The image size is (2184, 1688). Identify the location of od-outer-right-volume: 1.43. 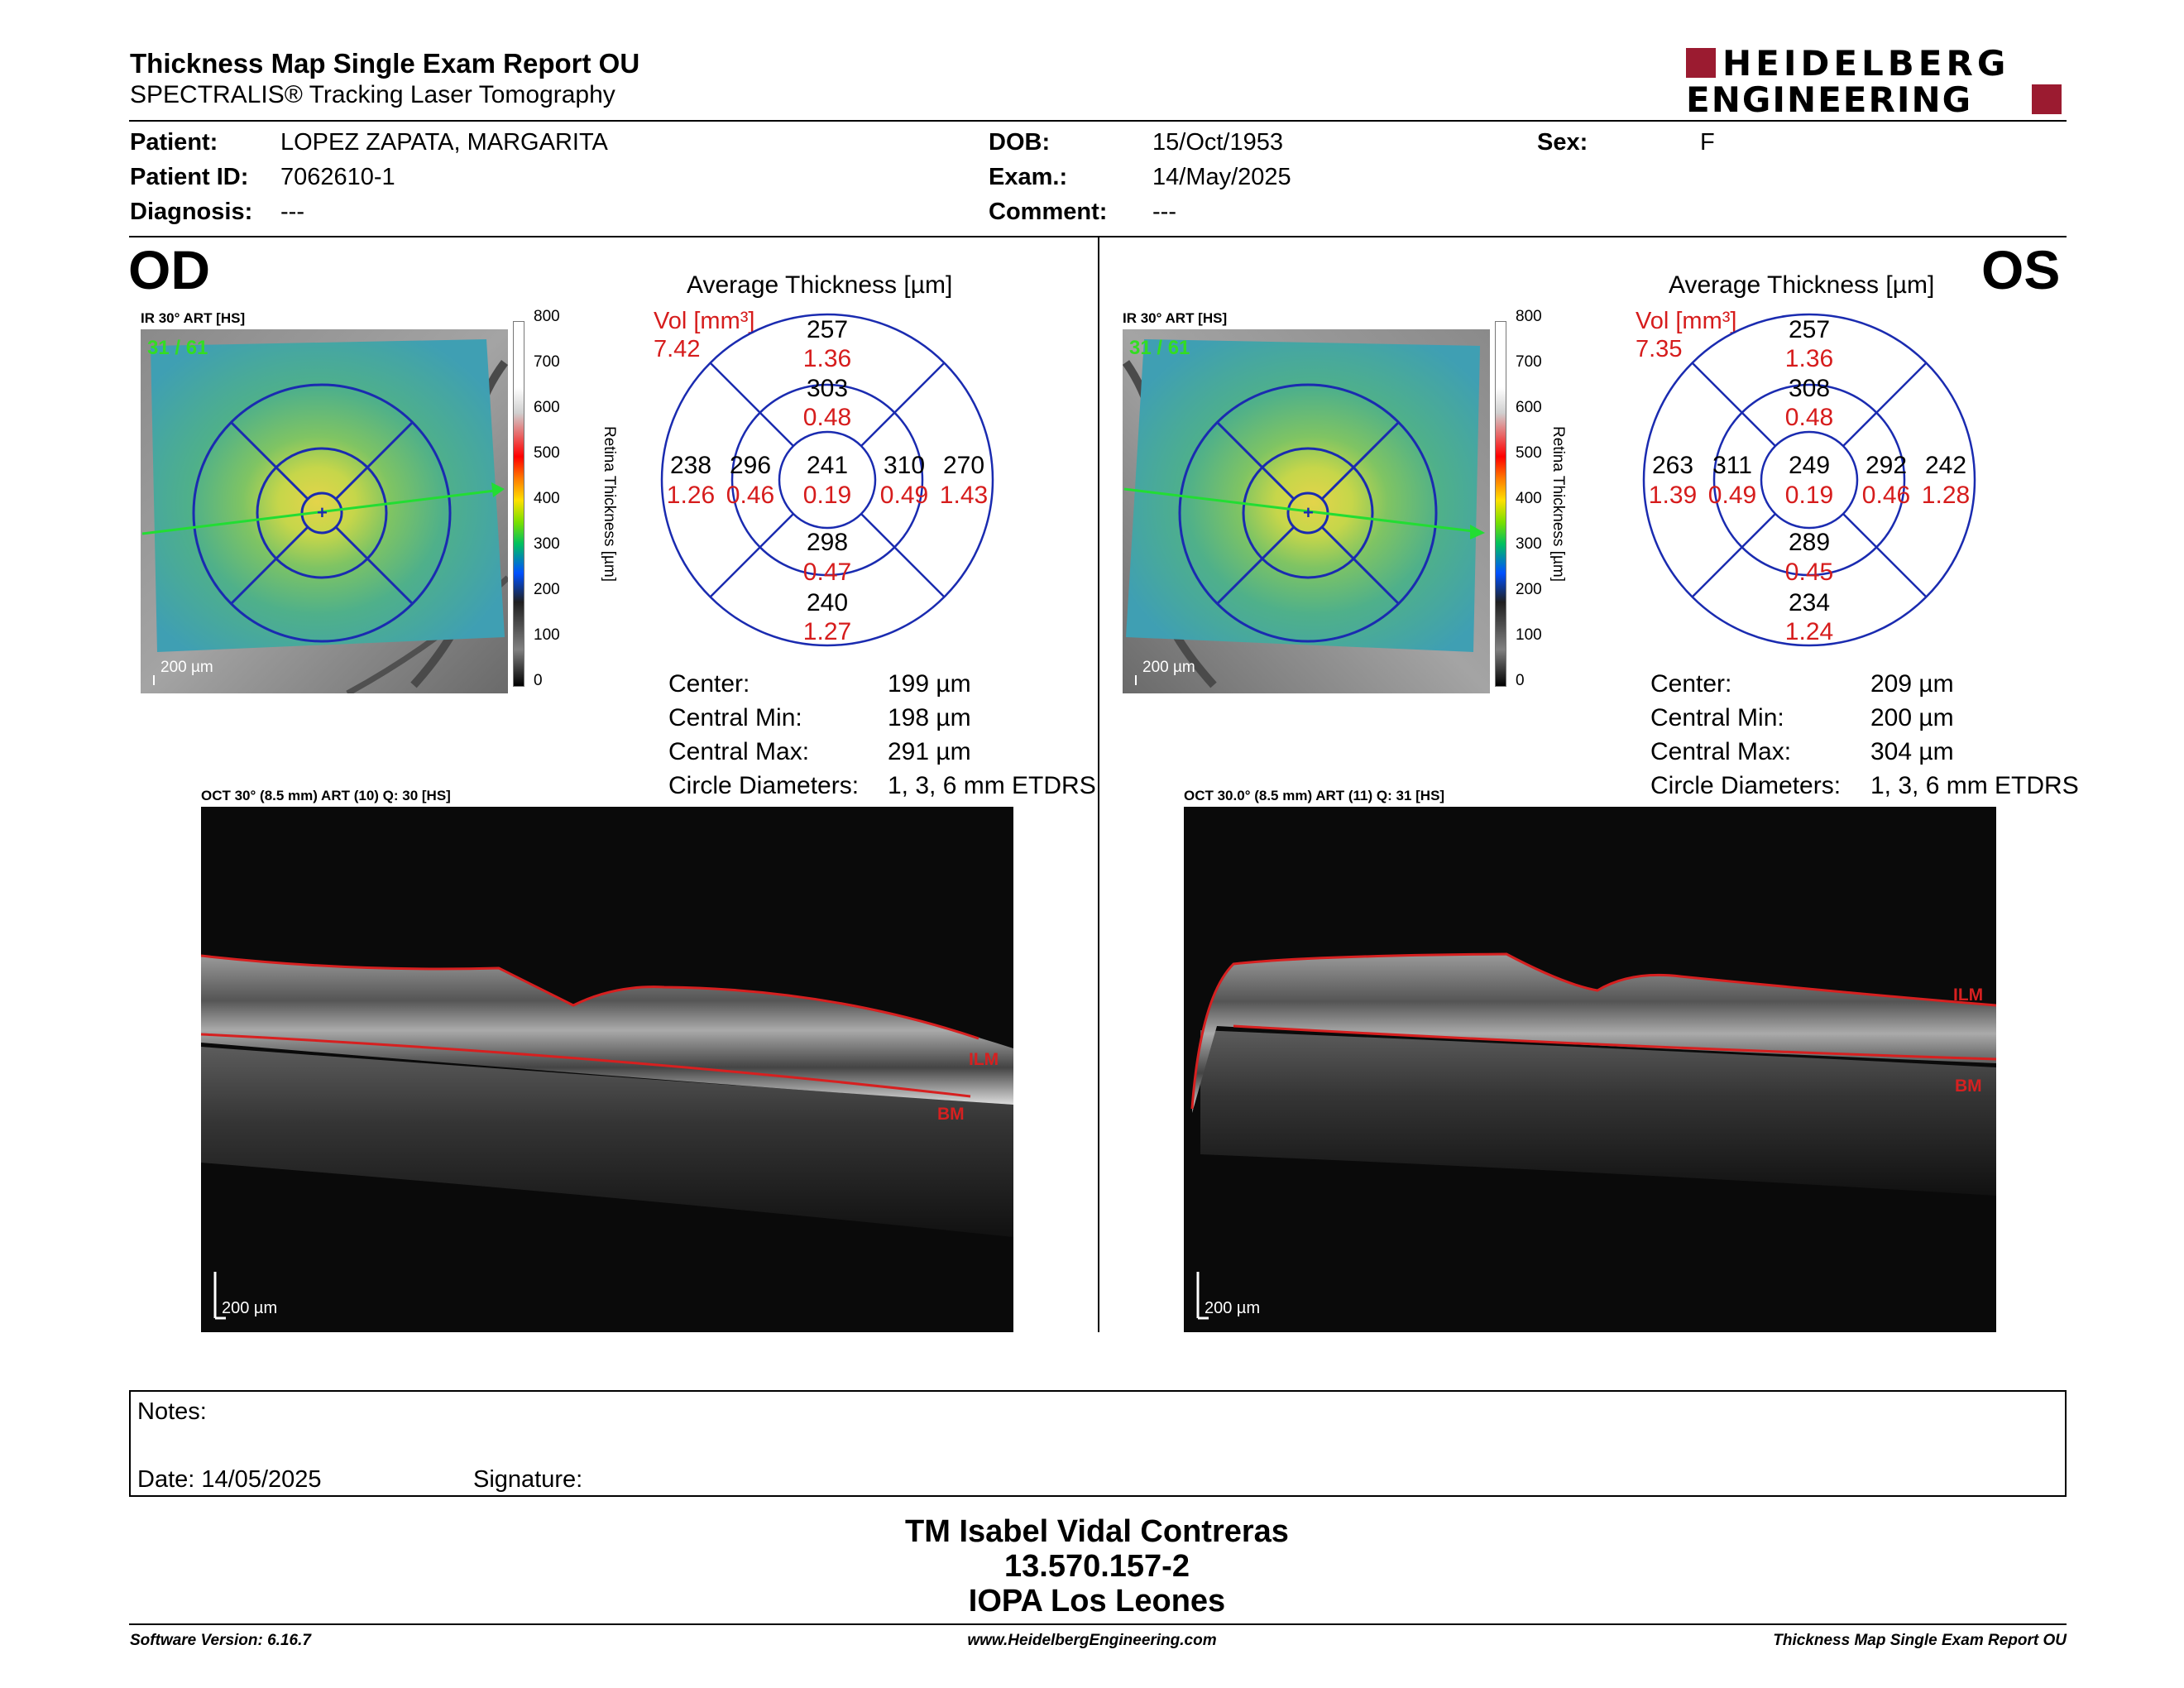
(964, 495).